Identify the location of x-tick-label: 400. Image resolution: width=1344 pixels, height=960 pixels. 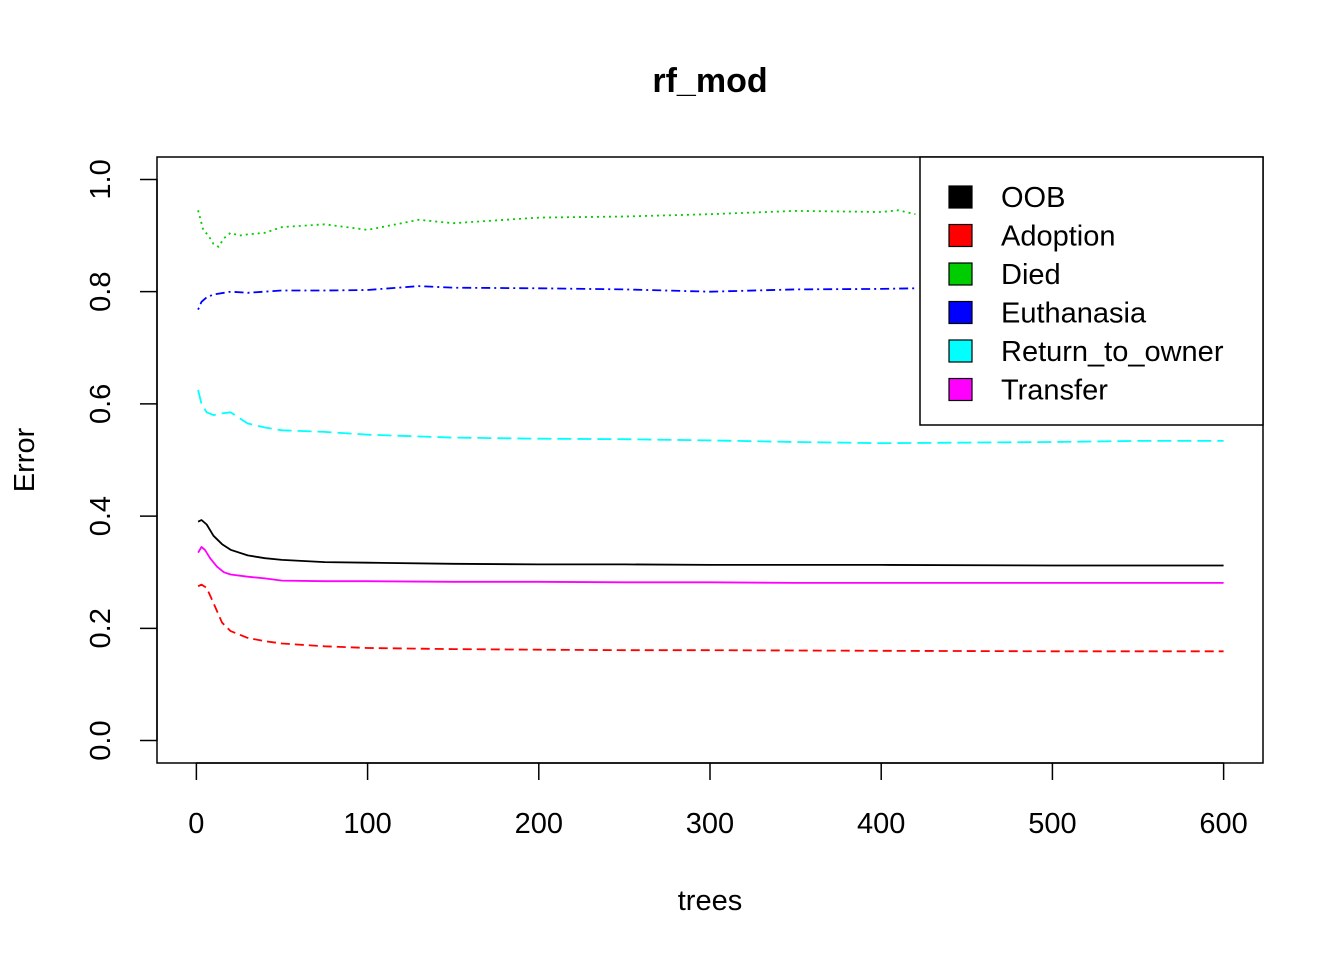
(881, 824).